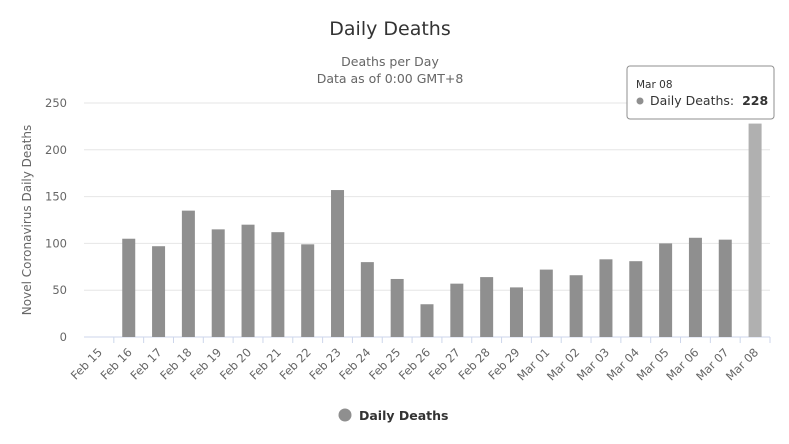 Image resolution: width=789 pixels, height=444 pixels. What do you see at coordinates (63, 337) in the screenshot?
I see `y-tick-label: 0` at bounding box center [63, 337].